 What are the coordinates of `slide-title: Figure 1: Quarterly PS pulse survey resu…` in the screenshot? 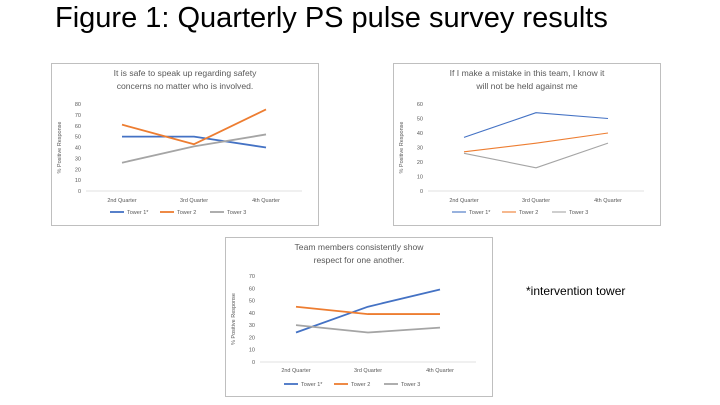 It's located at (331, 18).